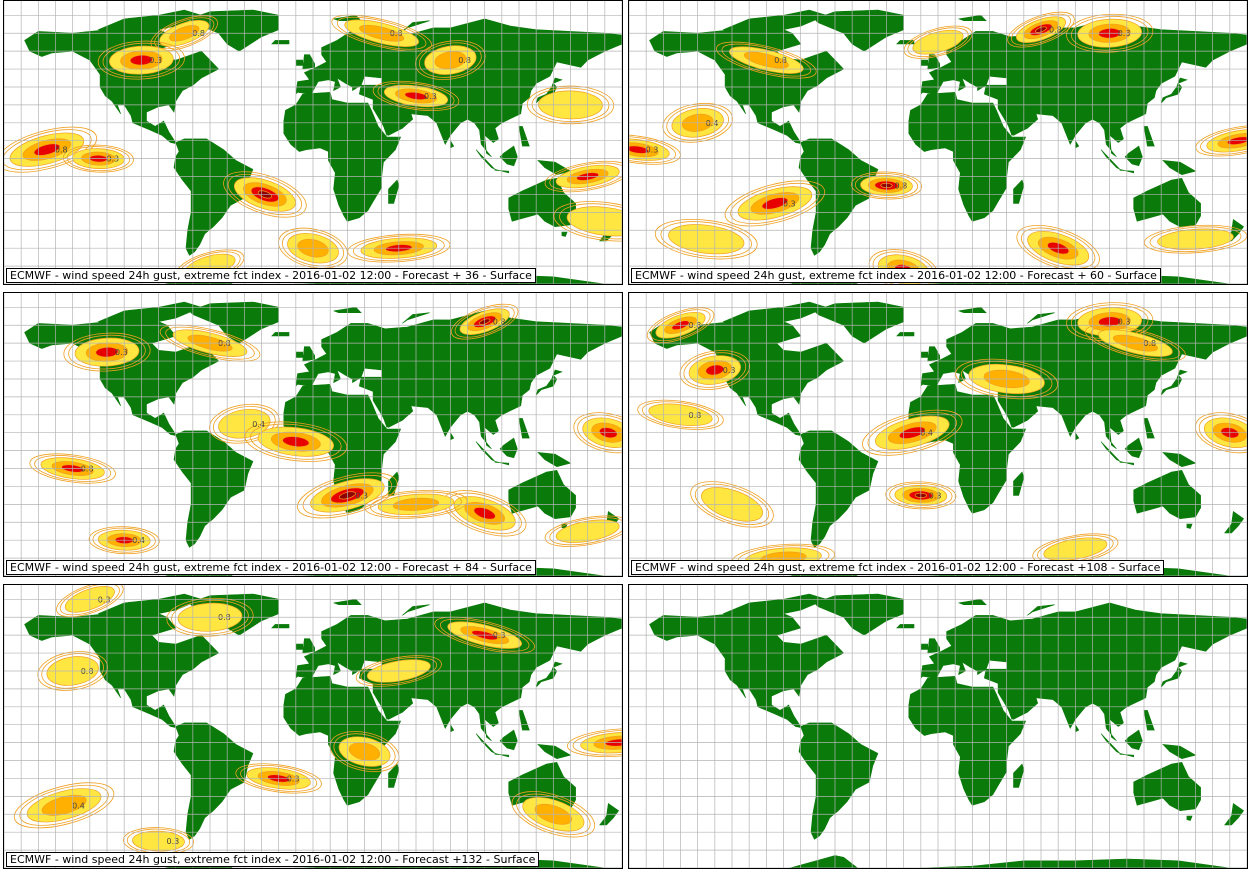 The image size is (1251, 871). I want to click on contour-value-label: 0.4, so click(138, 540).